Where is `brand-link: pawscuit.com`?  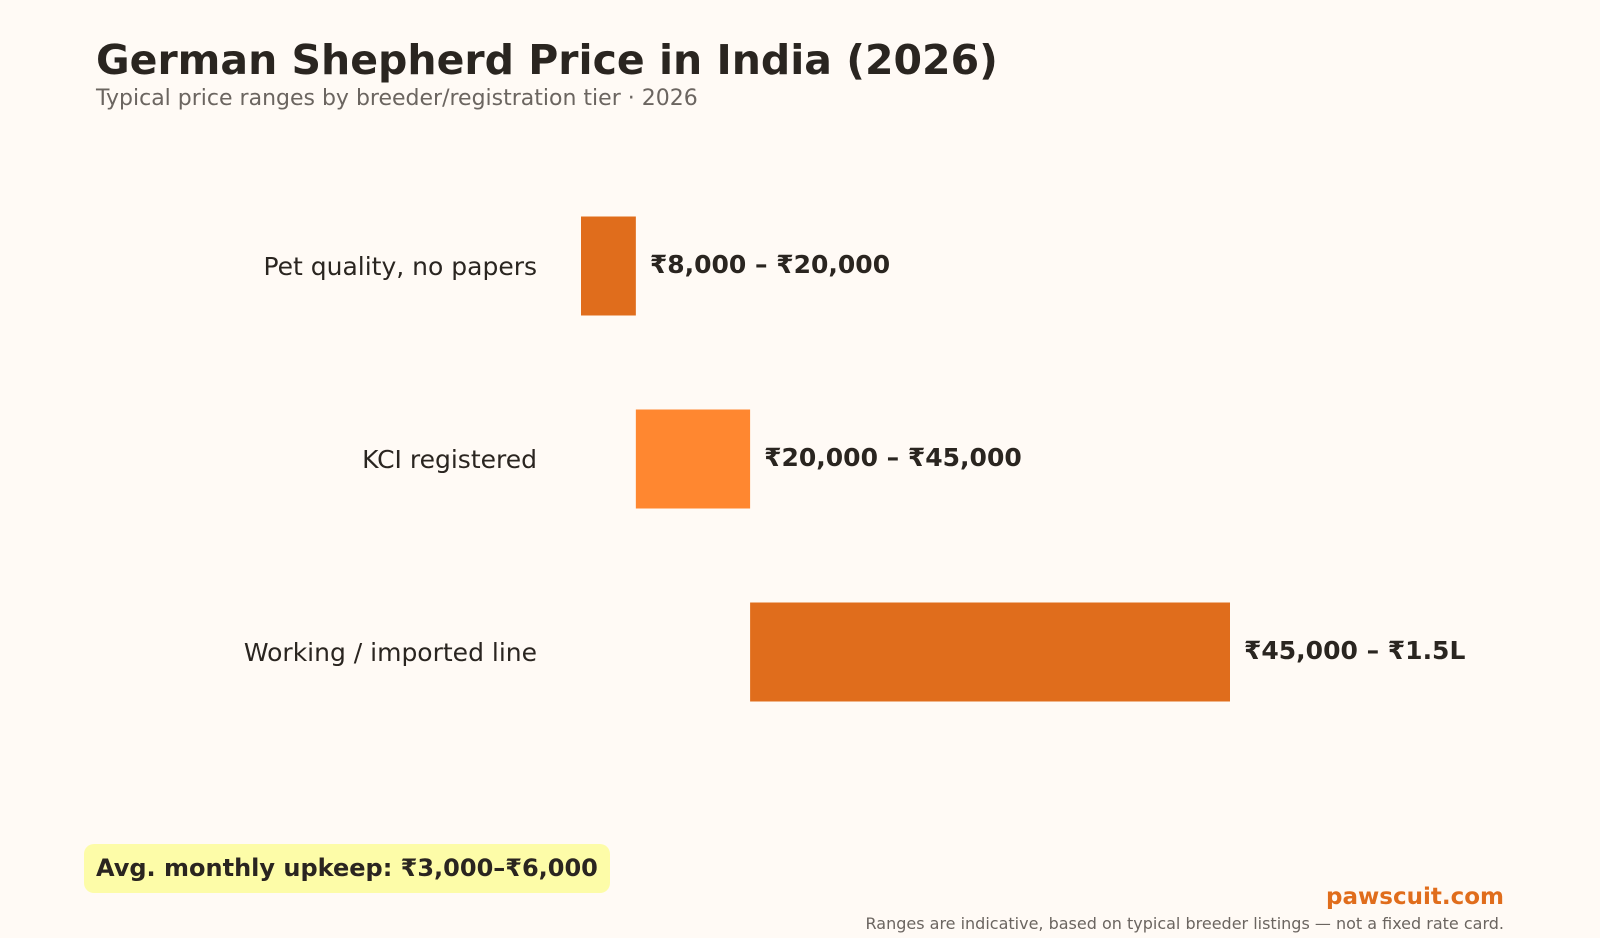 brand-link: pawscuit.com is located at coordinates (1415, 897).